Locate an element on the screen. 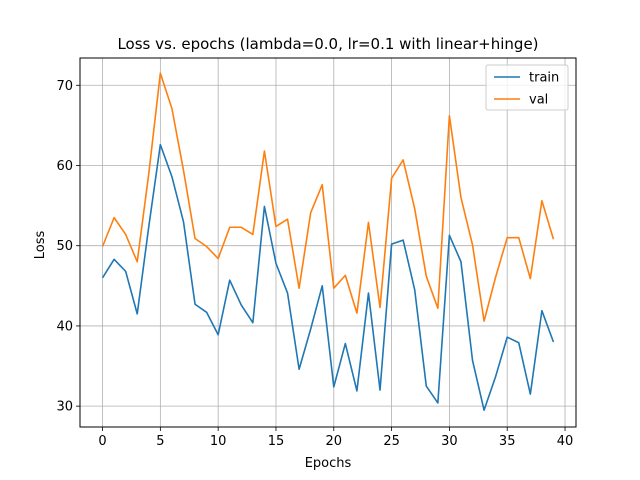 This screenshot has height=480, width=640. x-tick-label: 30 is located at coordinates (449, 441).